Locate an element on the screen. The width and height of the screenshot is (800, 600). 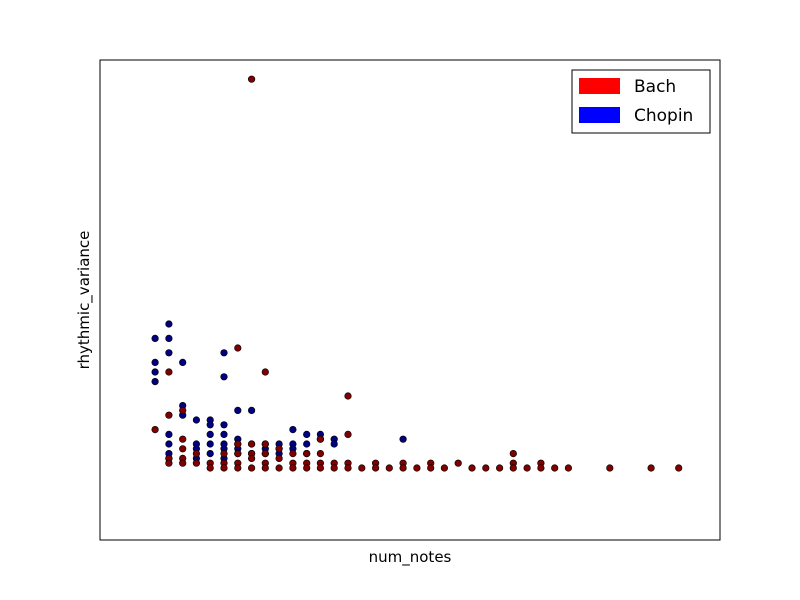
legend-label-chopin: Chopin is located at coordinates (663, 116).